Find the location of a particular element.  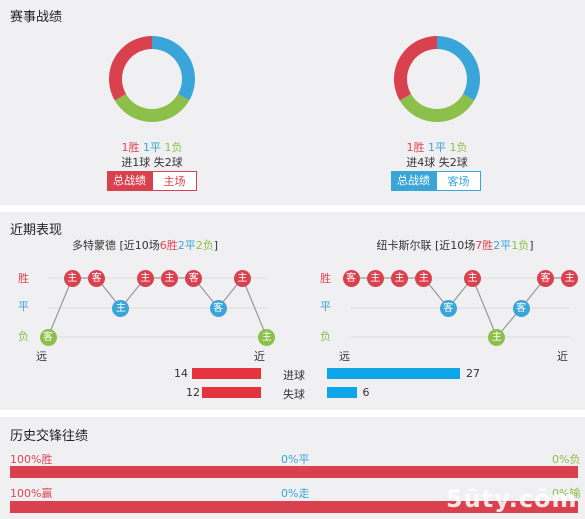

right-form-lines is located at coordinates (460, 307).